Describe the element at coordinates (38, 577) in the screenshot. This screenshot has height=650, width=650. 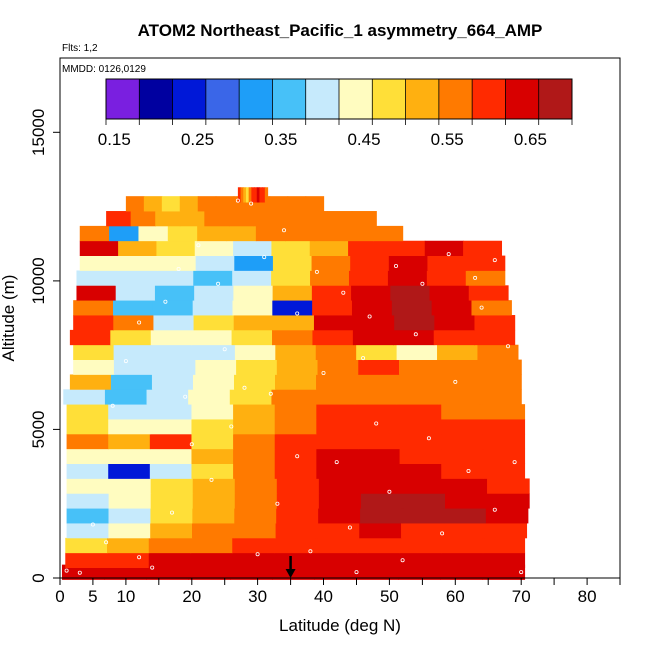
I see `y-tick-label: 0` at that location.